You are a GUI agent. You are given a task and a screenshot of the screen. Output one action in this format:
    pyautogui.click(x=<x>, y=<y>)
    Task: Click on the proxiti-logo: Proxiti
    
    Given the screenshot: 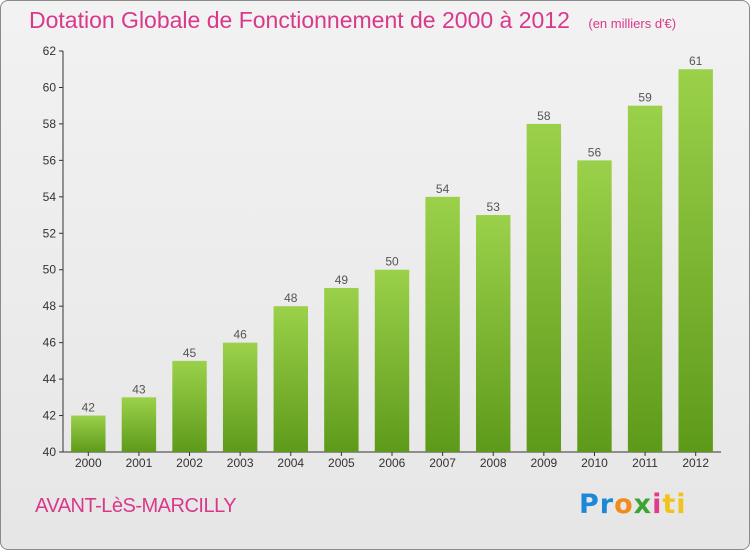 What is the action you would take?
    pyautogui.click(x=633, y=504)
    